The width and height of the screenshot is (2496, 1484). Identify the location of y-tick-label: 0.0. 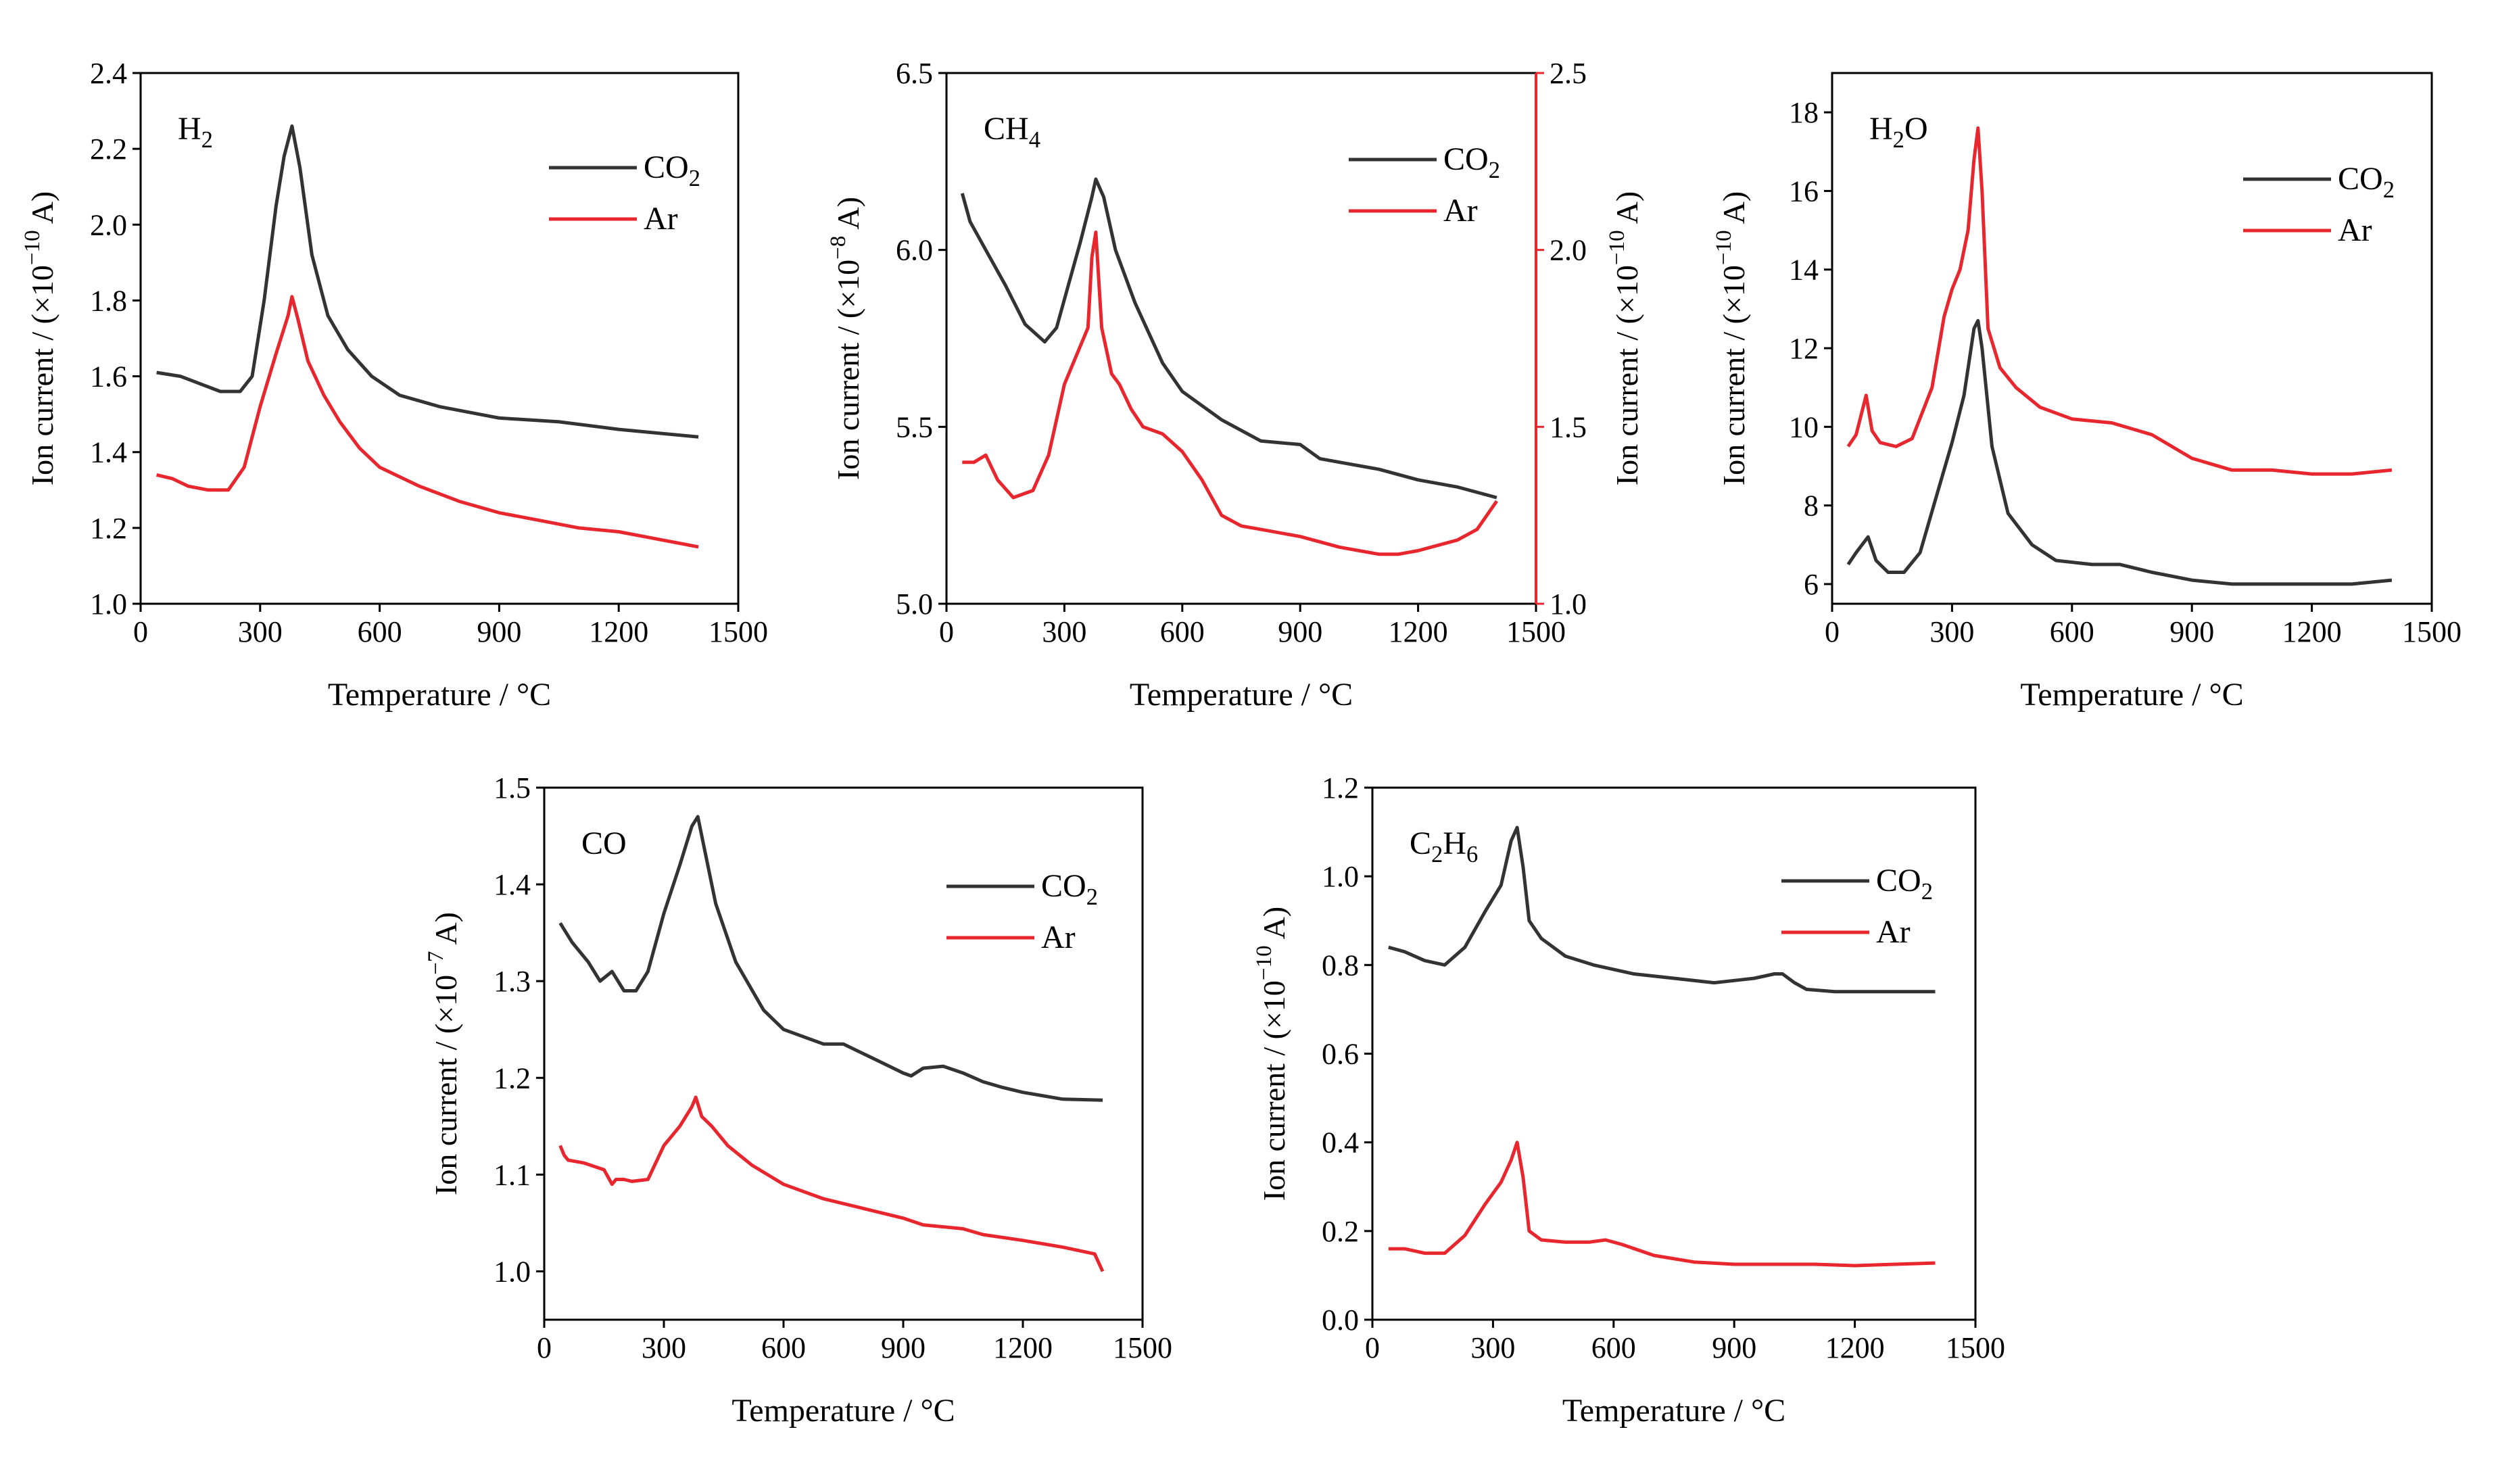
(1340, 1320).